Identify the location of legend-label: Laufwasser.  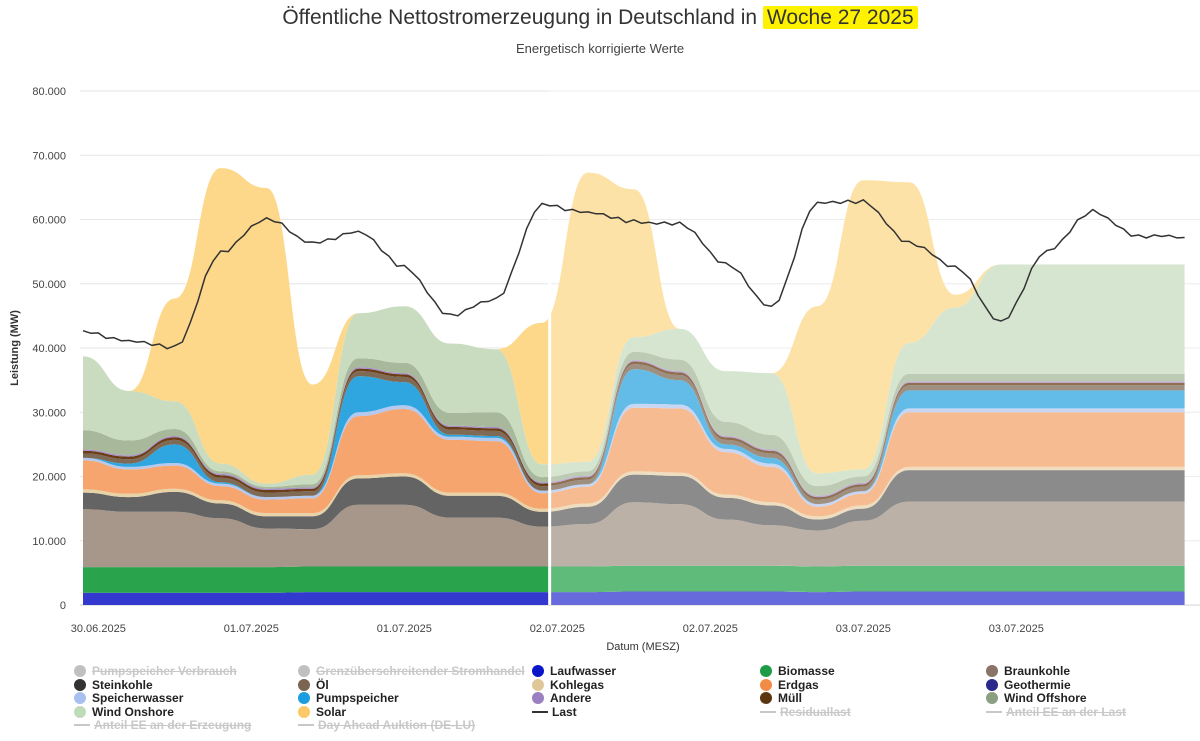
(583, 671).